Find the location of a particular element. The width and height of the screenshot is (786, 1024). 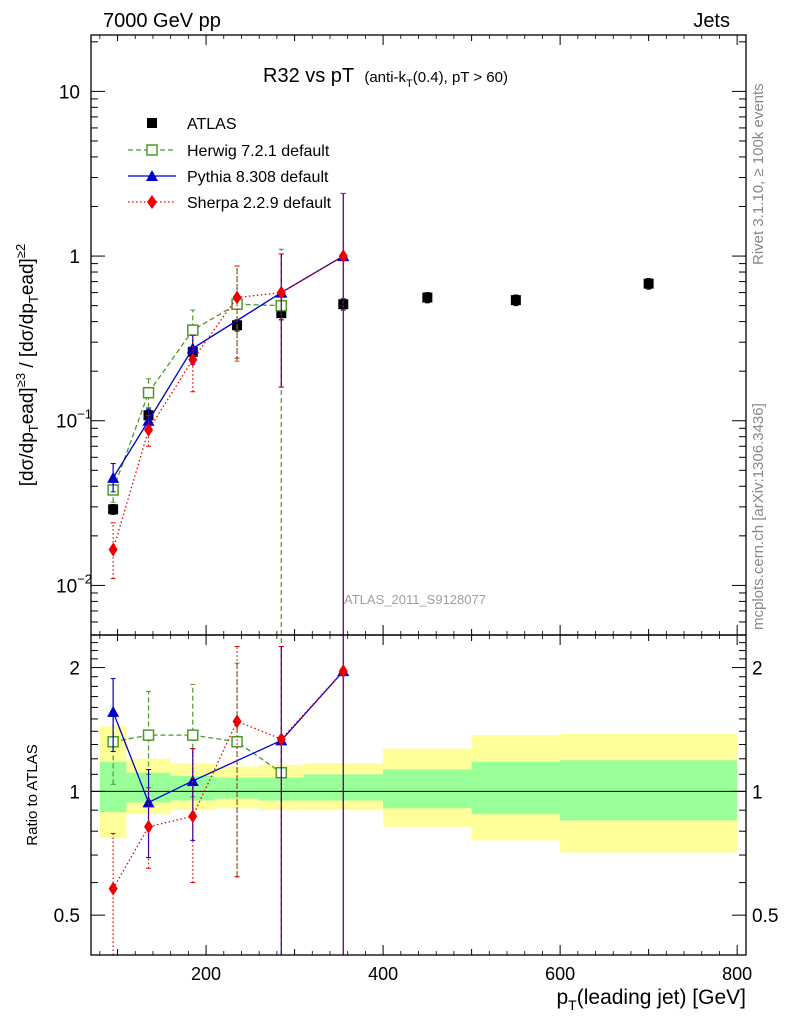

ratio-series-sherpa-2-2-9-default is located at coordinates (228, 795).